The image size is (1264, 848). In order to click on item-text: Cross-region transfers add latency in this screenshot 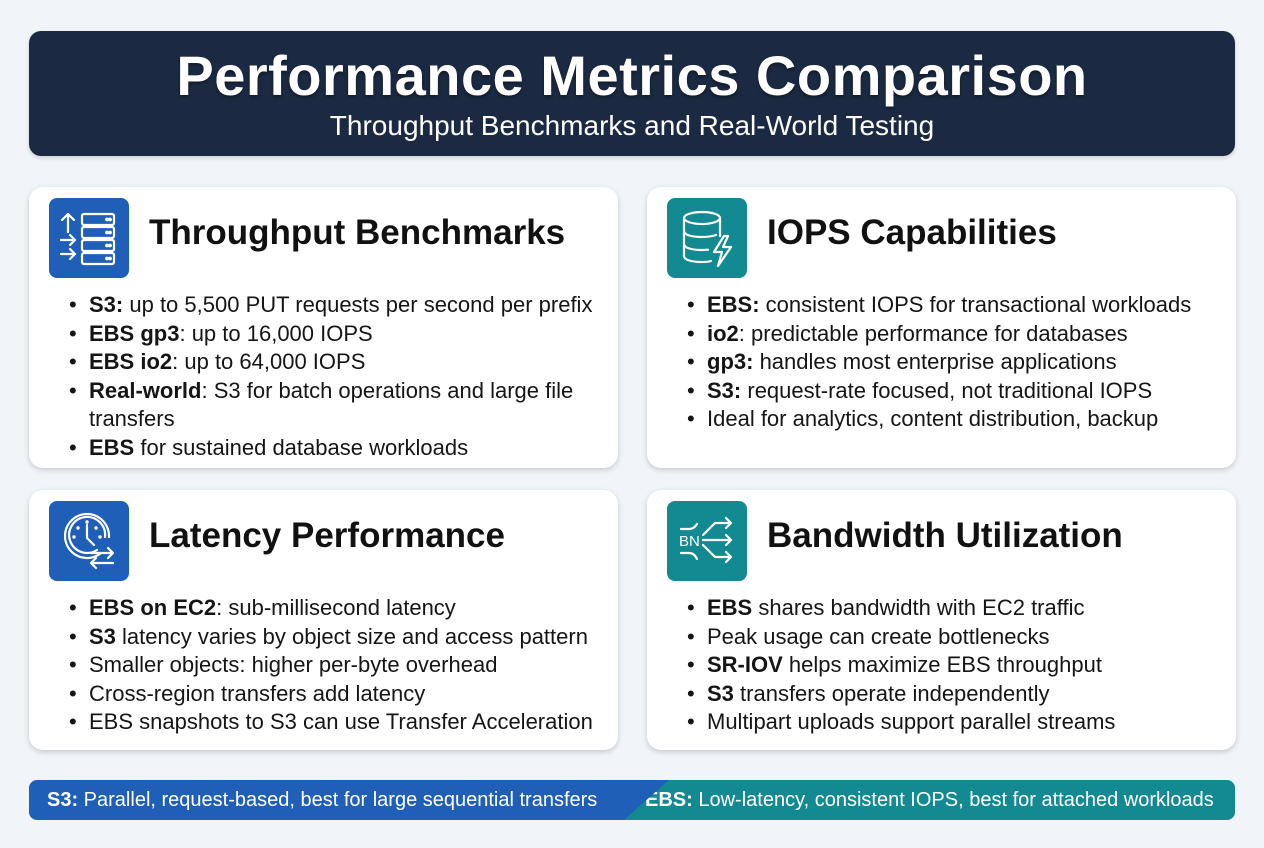, I will do `click(257, 693)`.